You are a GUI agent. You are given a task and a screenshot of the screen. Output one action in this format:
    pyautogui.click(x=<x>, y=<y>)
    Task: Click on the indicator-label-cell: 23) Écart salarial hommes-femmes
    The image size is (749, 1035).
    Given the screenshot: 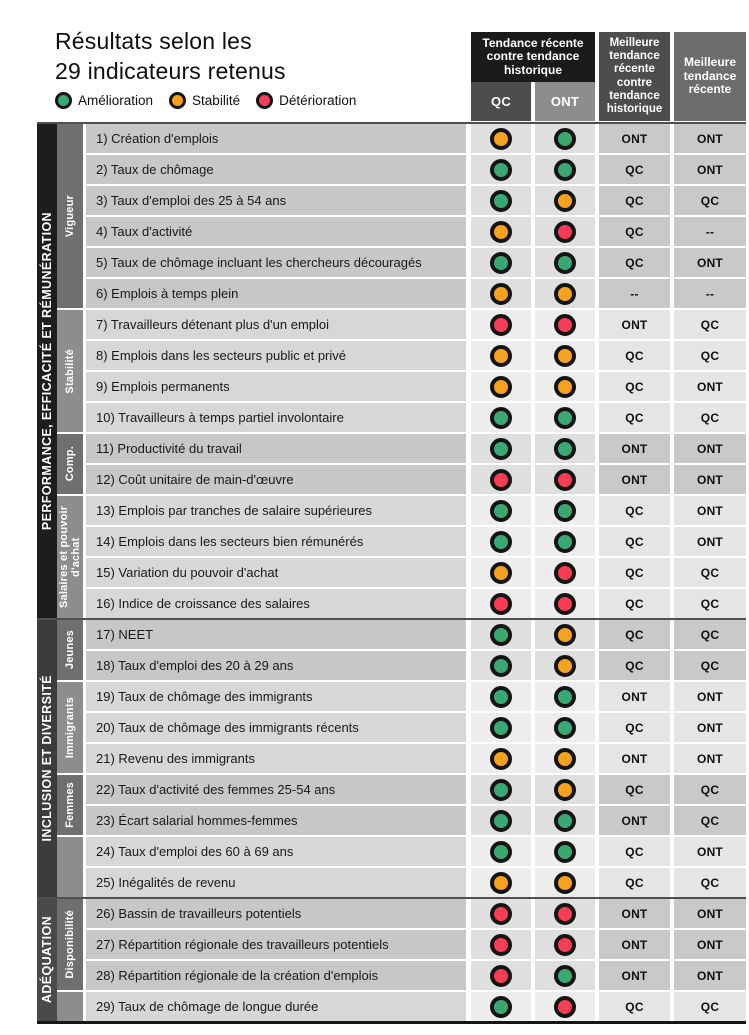 What is the action you would take?
    pyautogui.click(x=276, y=820)
    